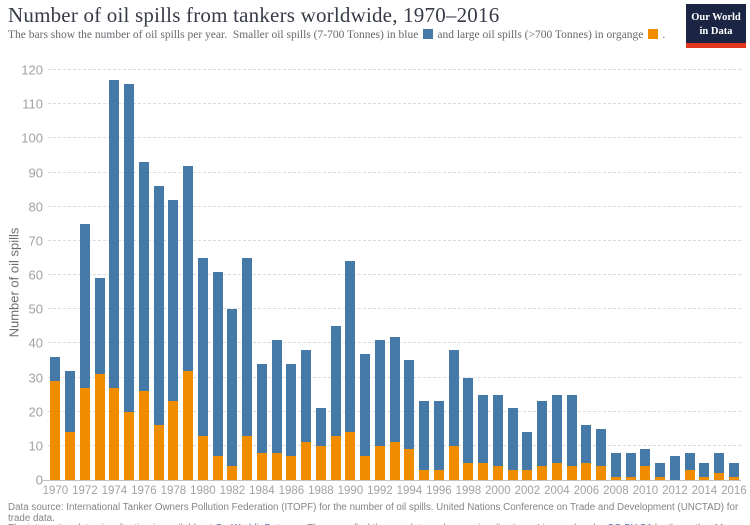 This screenshot has height=525, width=750. I want to click on bar-2010-smaller-spills, so click(645, 458).